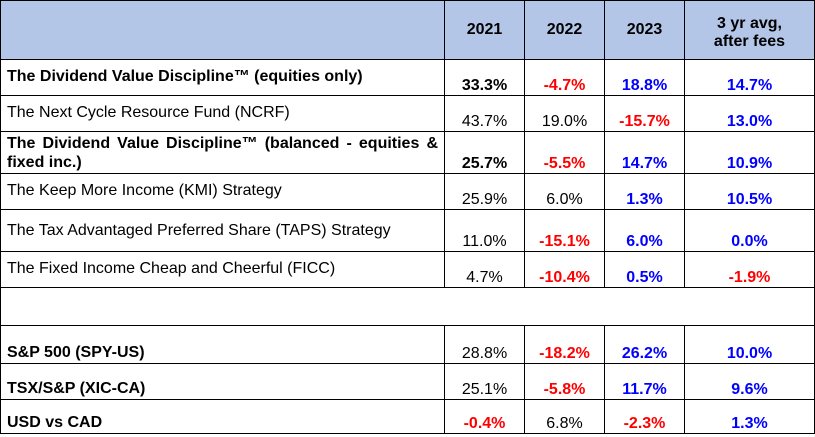 The height and width of the screenshot is (437, 815). What do you see at coordinates (749, 152) in the screenshot?
I see `cell-avg: 10.9%` at bounding box center [749, 152].